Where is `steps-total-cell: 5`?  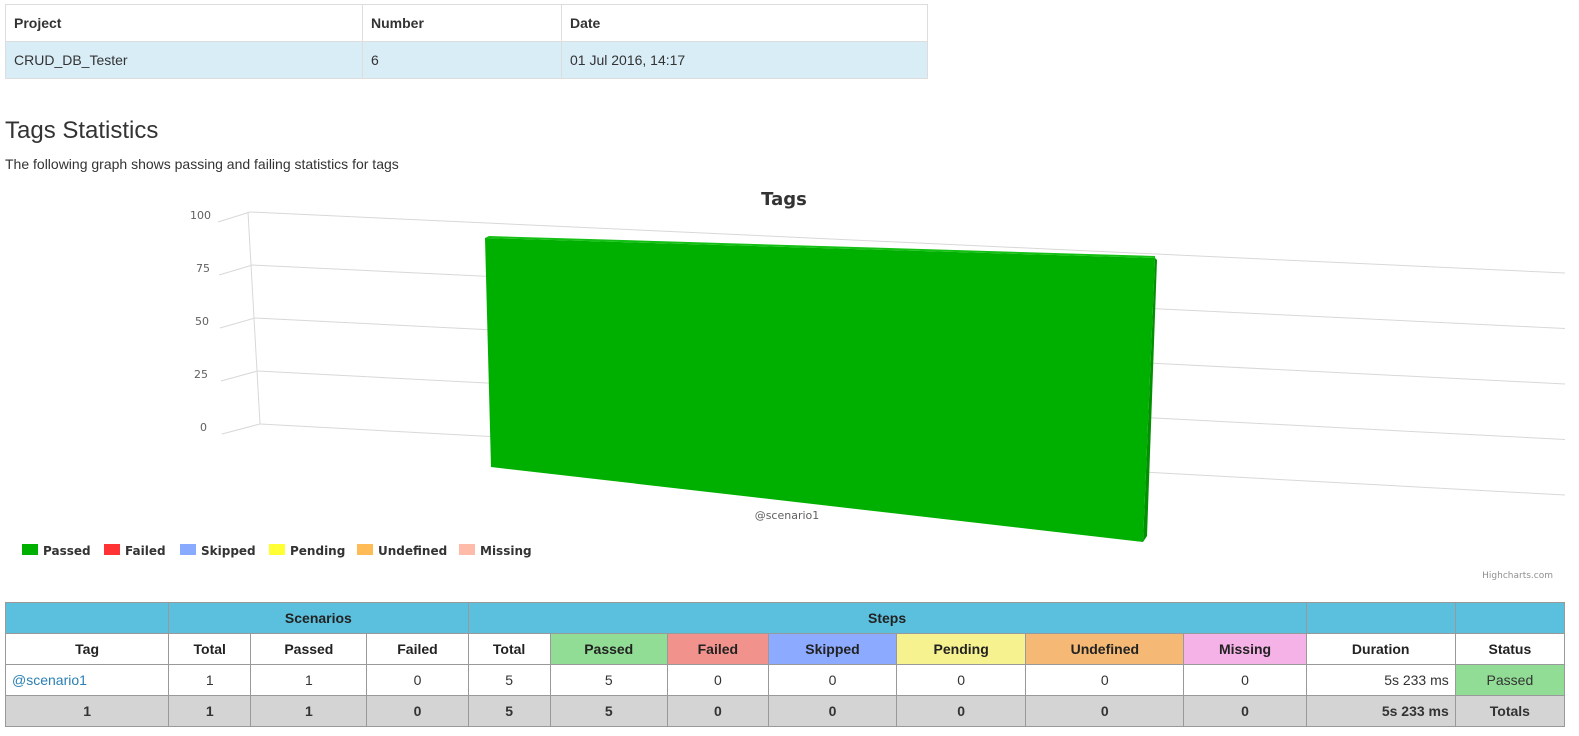 steps-total-cell: 5 is located at coordinates (509, 680).